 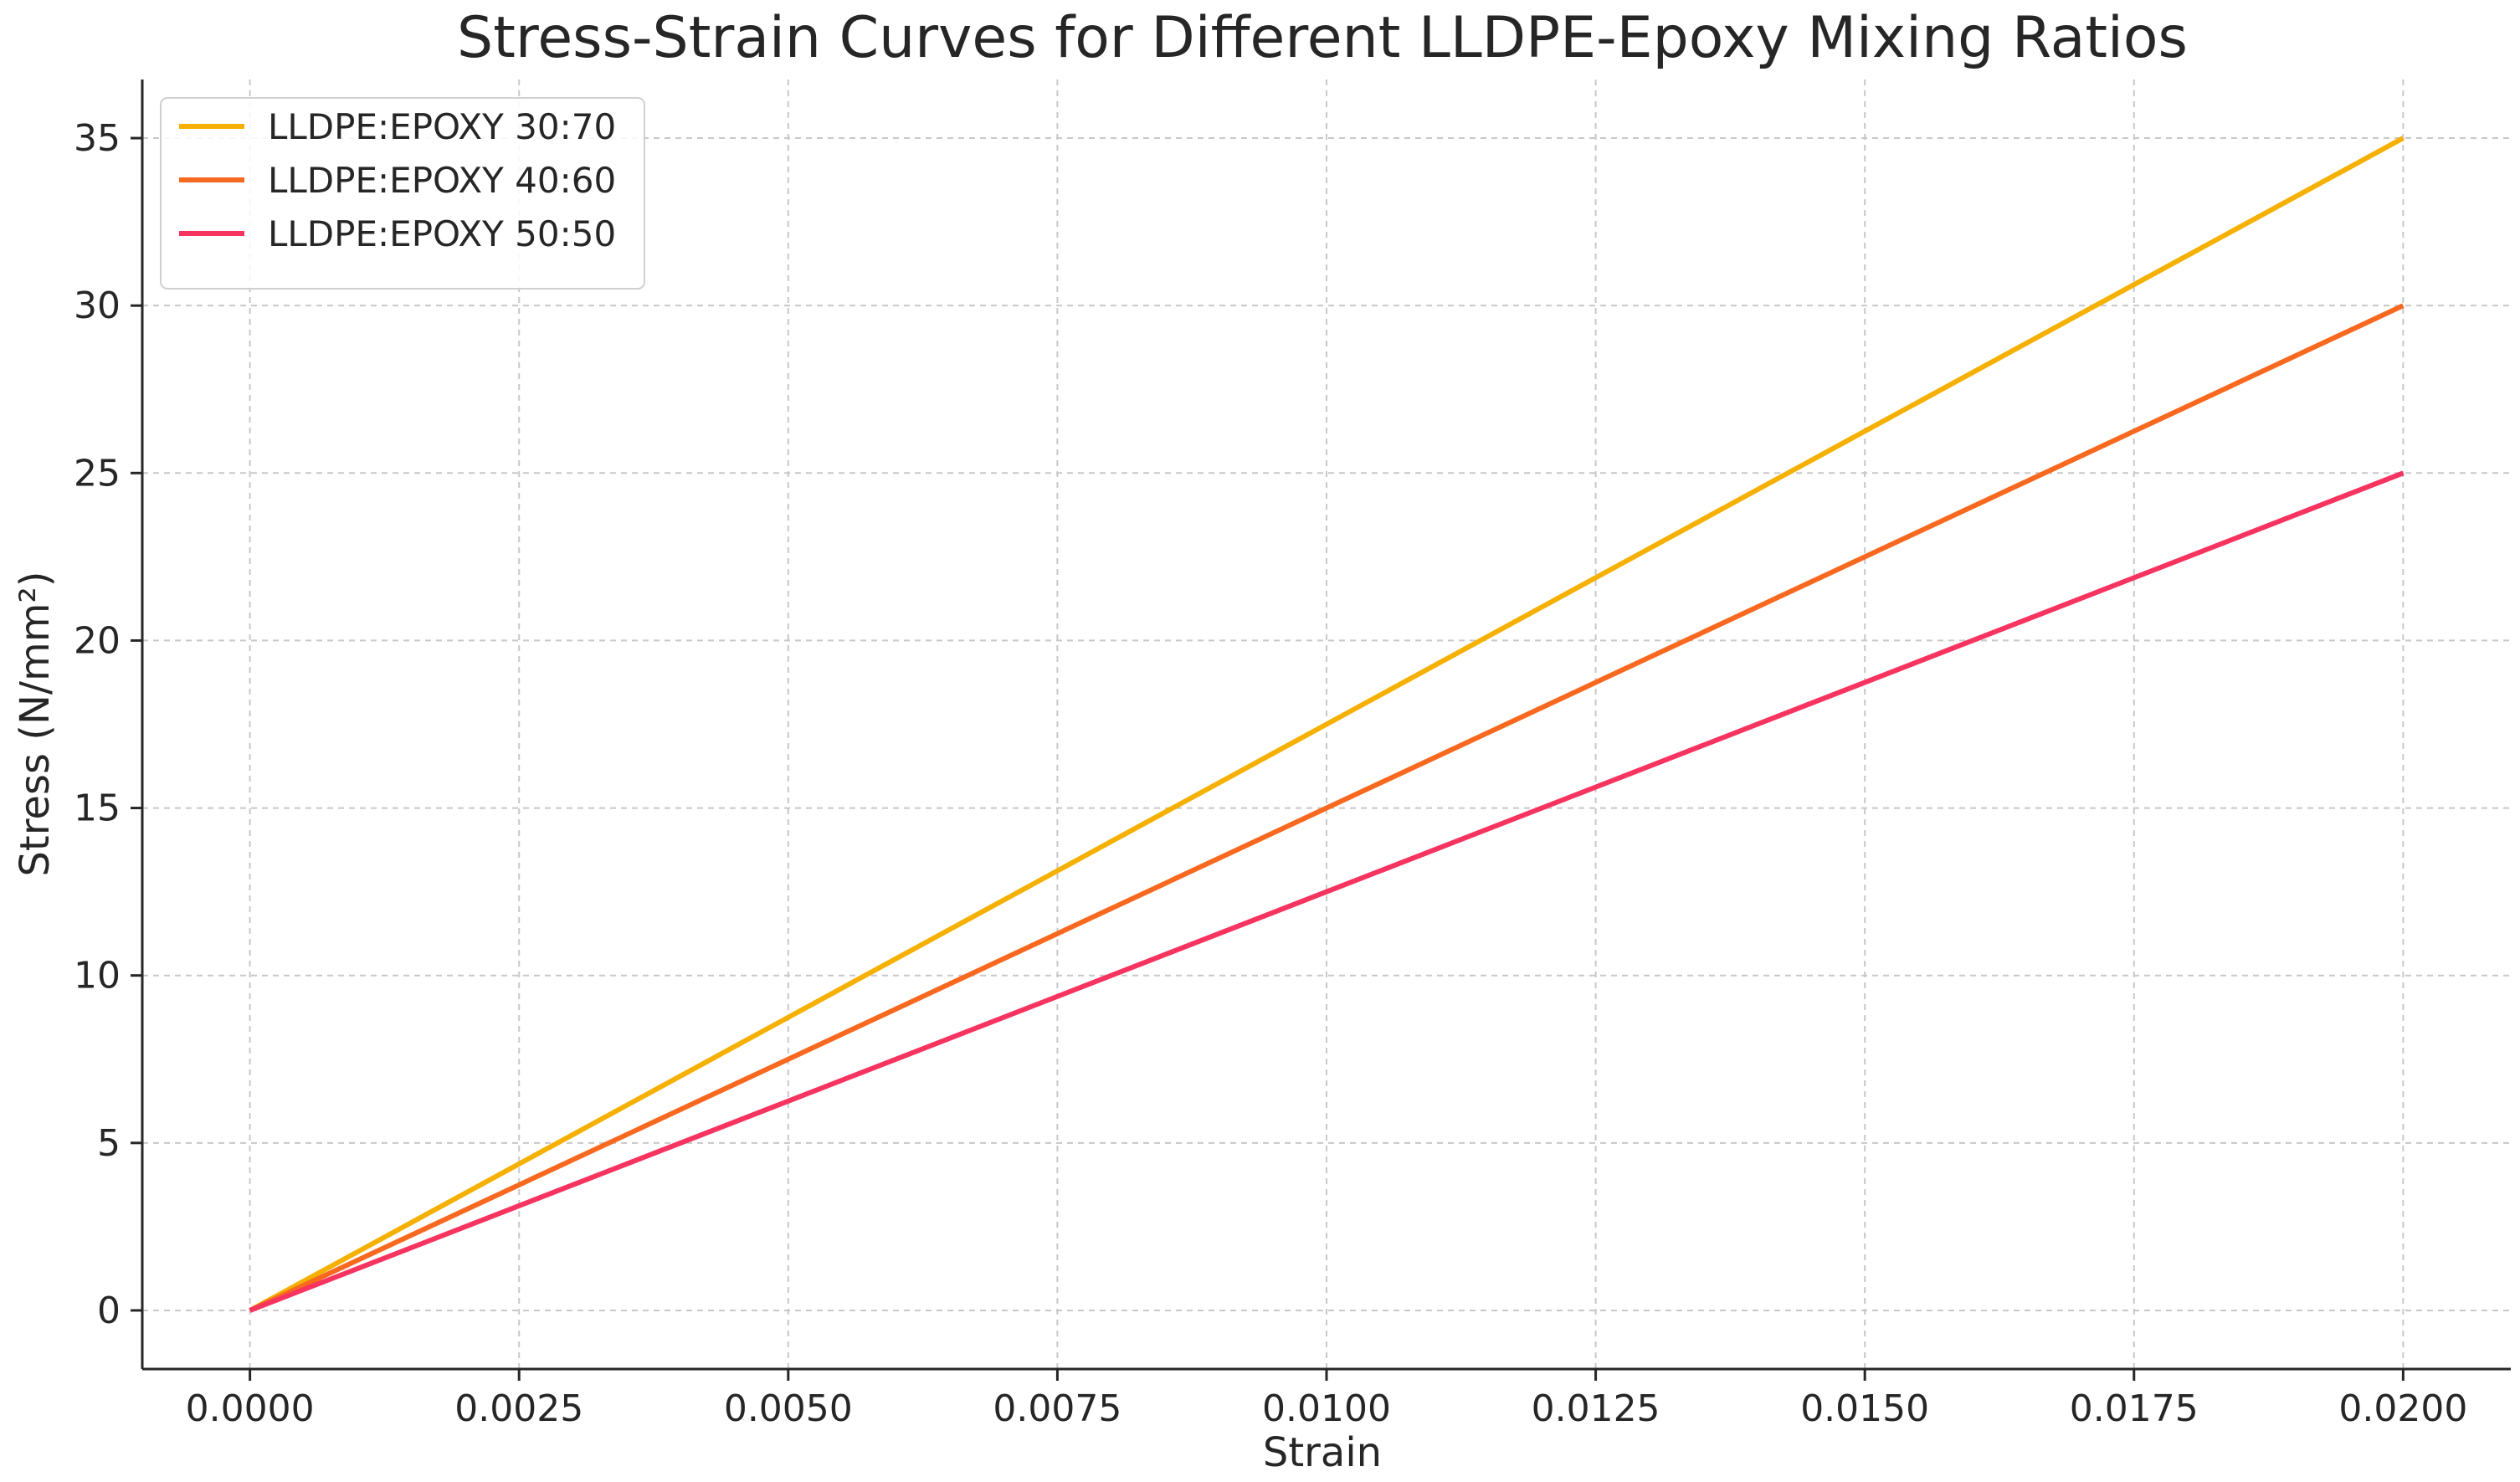 I want to click on x-tick-label-1: 0.0025, so click(x=518, y=1408).